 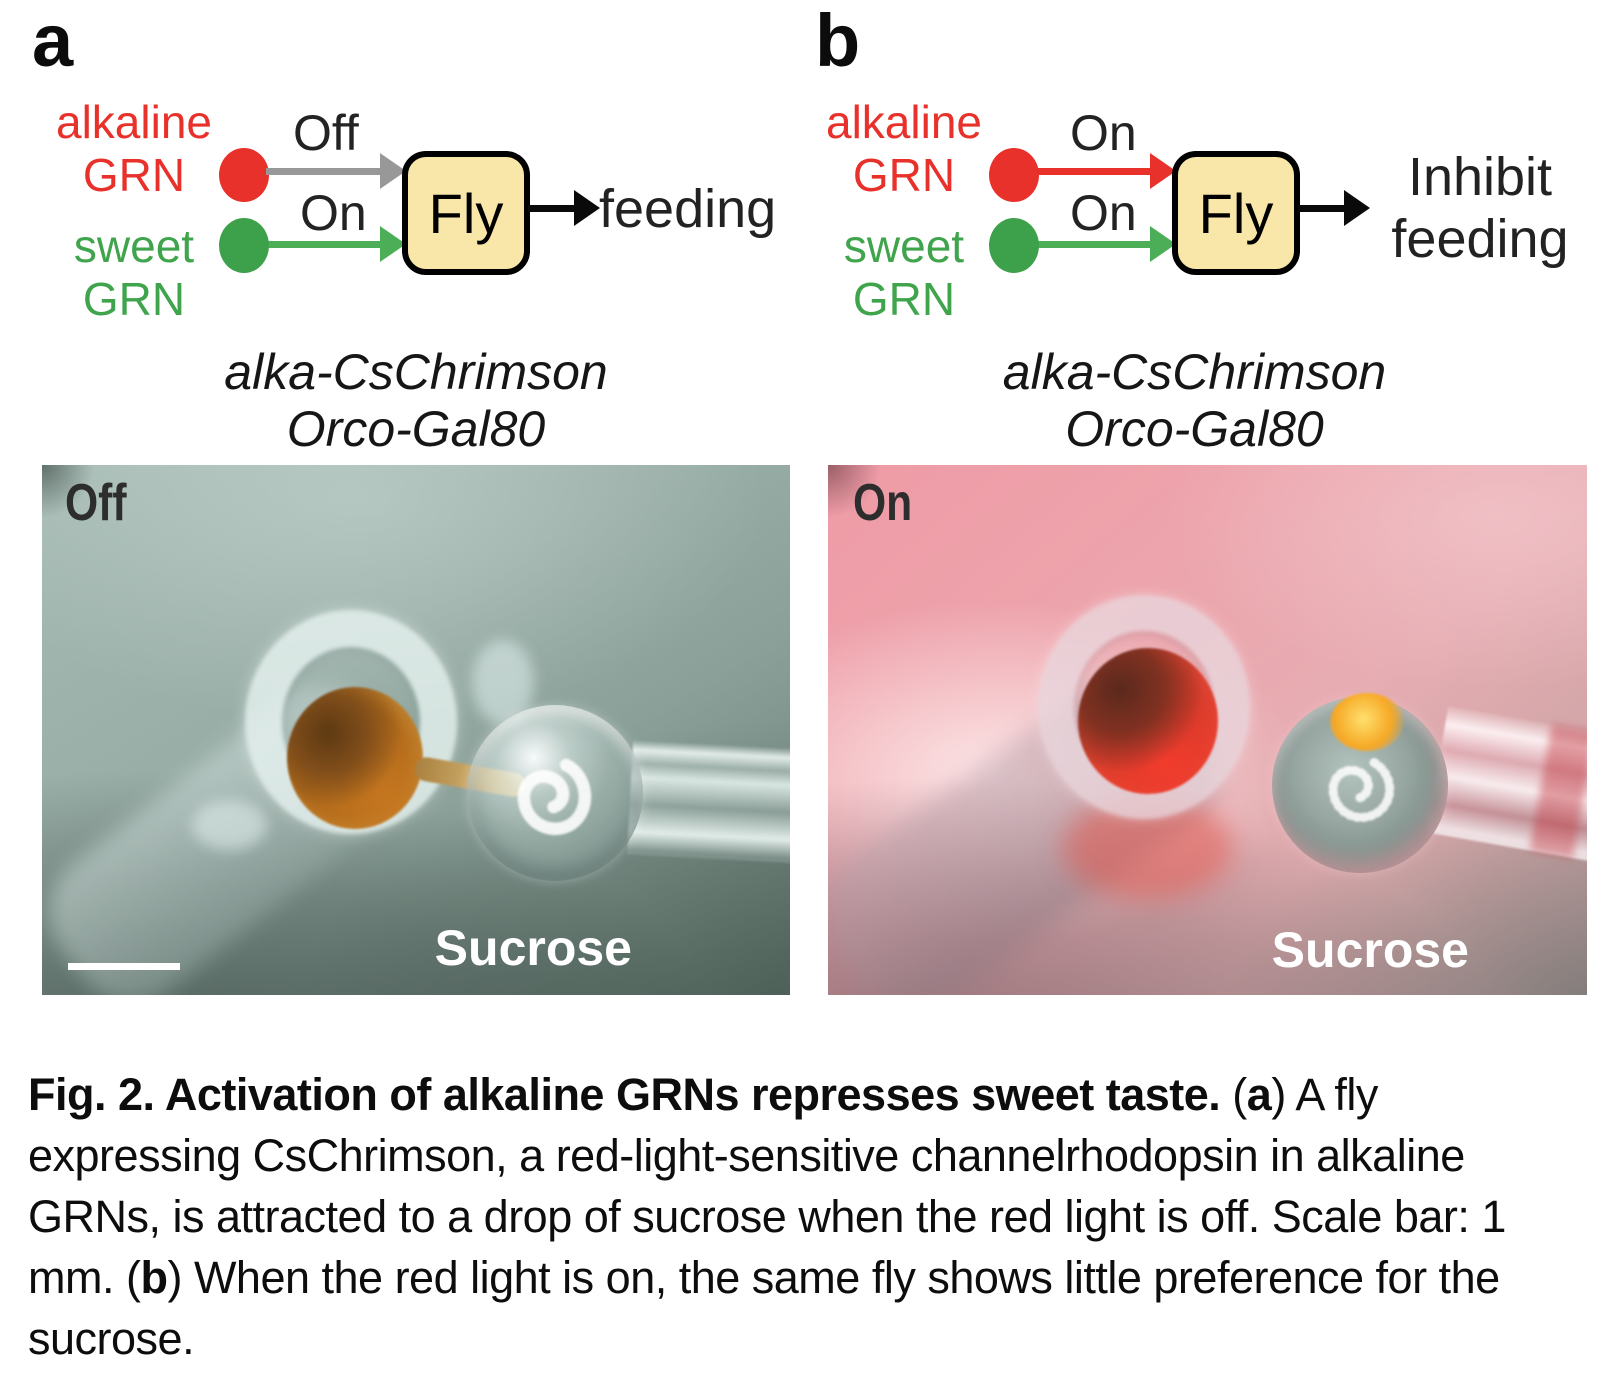 What do you see at coordinates (124, 966) in the screenshot?
I see `scale-bar` at bounding box center [124, 966].